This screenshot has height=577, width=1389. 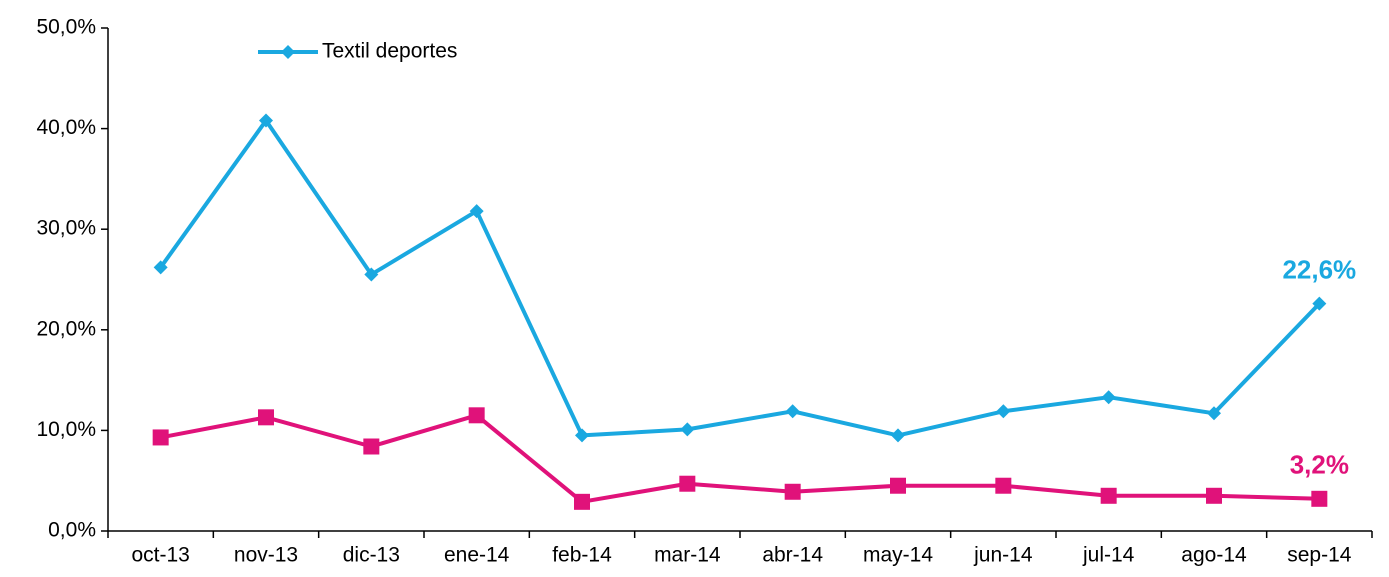 I want to click on x-tick-label: feb-14, so click(x=582, y=555).